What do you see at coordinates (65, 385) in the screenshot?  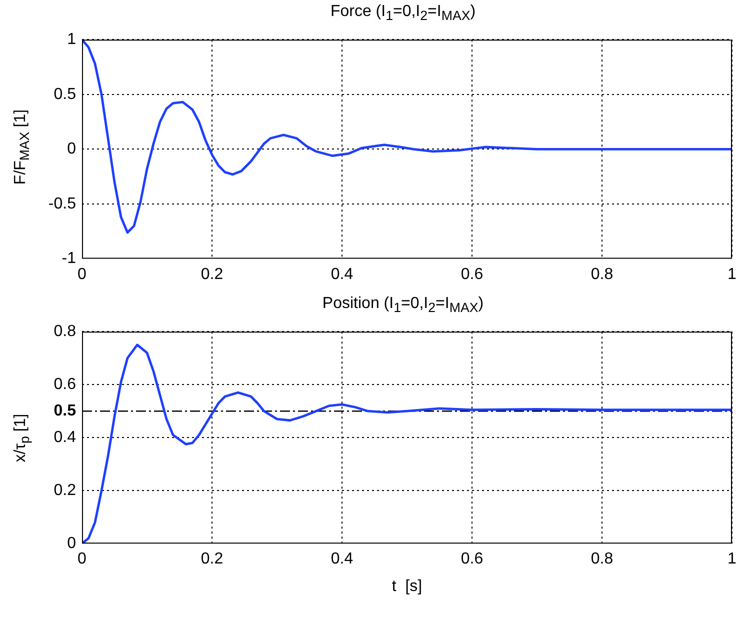 I see `y-tick-label: 0.6` at bounding box center [65, 385].